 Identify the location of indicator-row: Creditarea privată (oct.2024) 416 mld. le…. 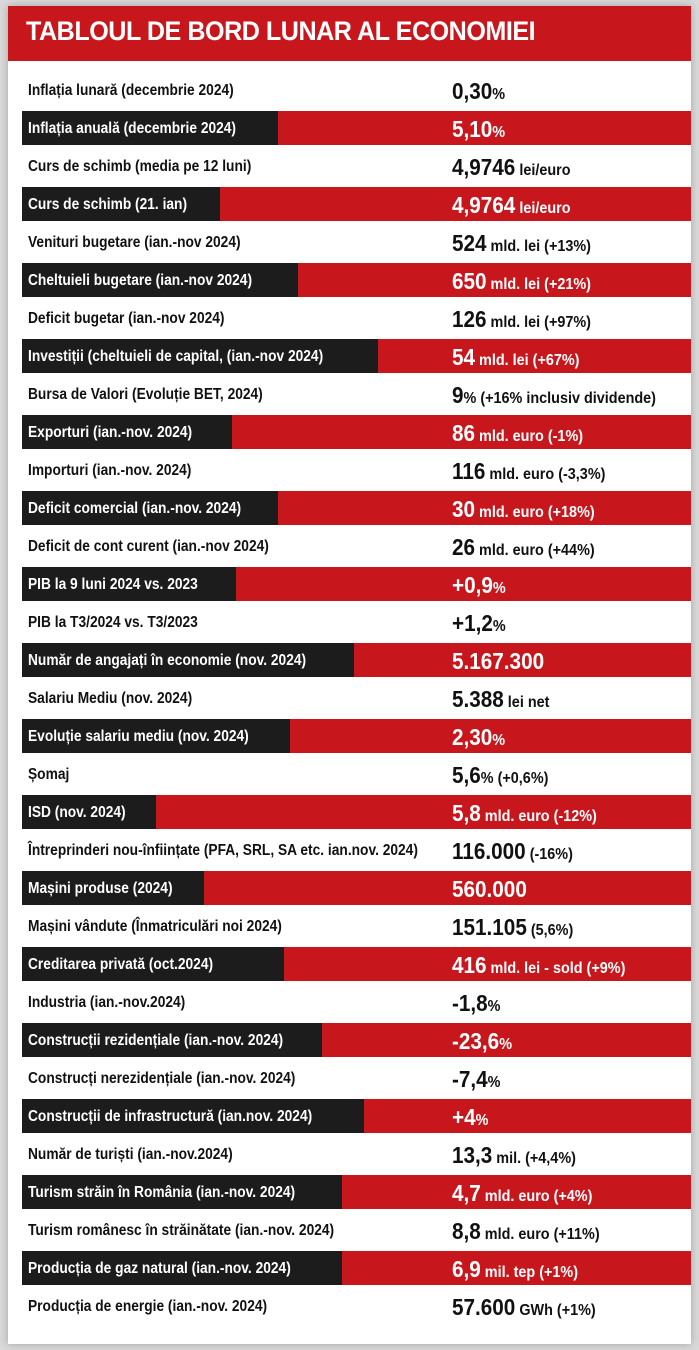
(356, 964).